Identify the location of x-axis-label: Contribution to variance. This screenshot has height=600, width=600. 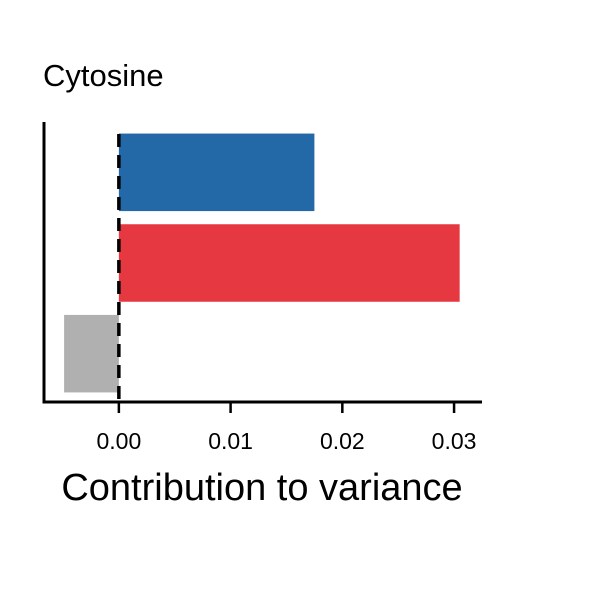
(261, 488).